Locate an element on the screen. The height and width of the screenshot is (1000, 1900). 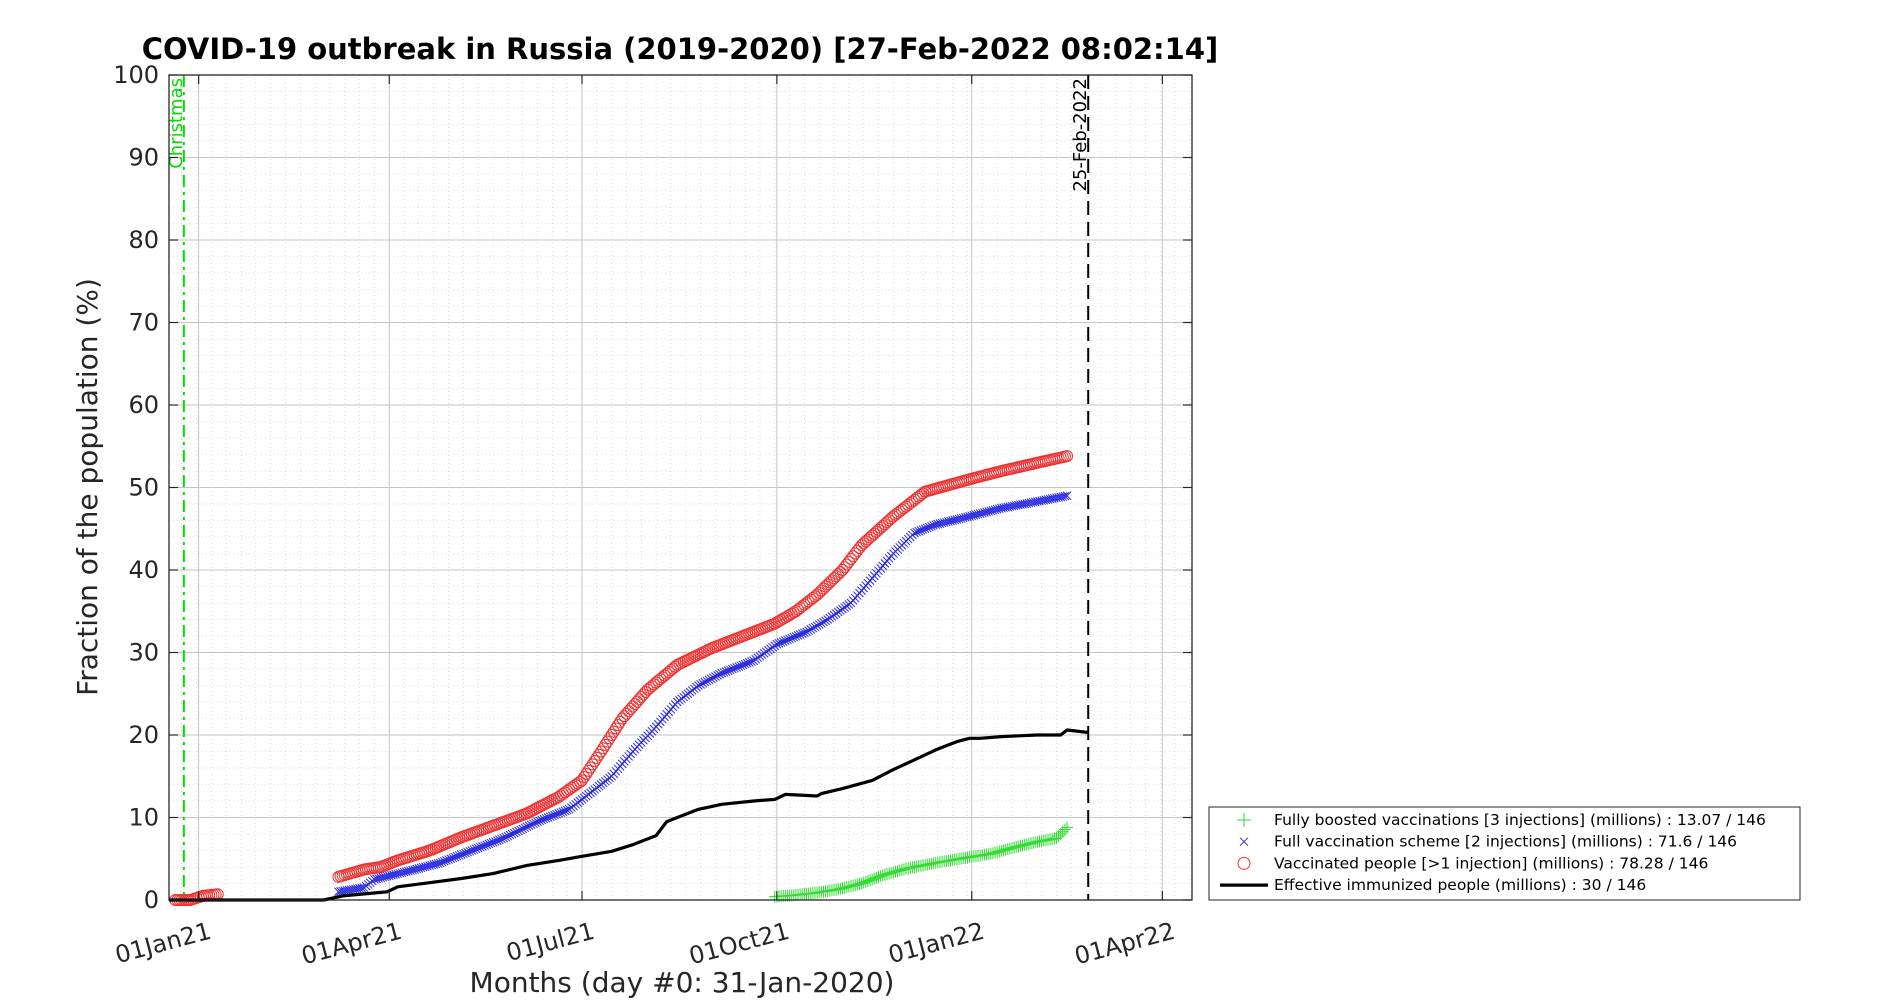
legend-box is located at coordinates (1504, 853).